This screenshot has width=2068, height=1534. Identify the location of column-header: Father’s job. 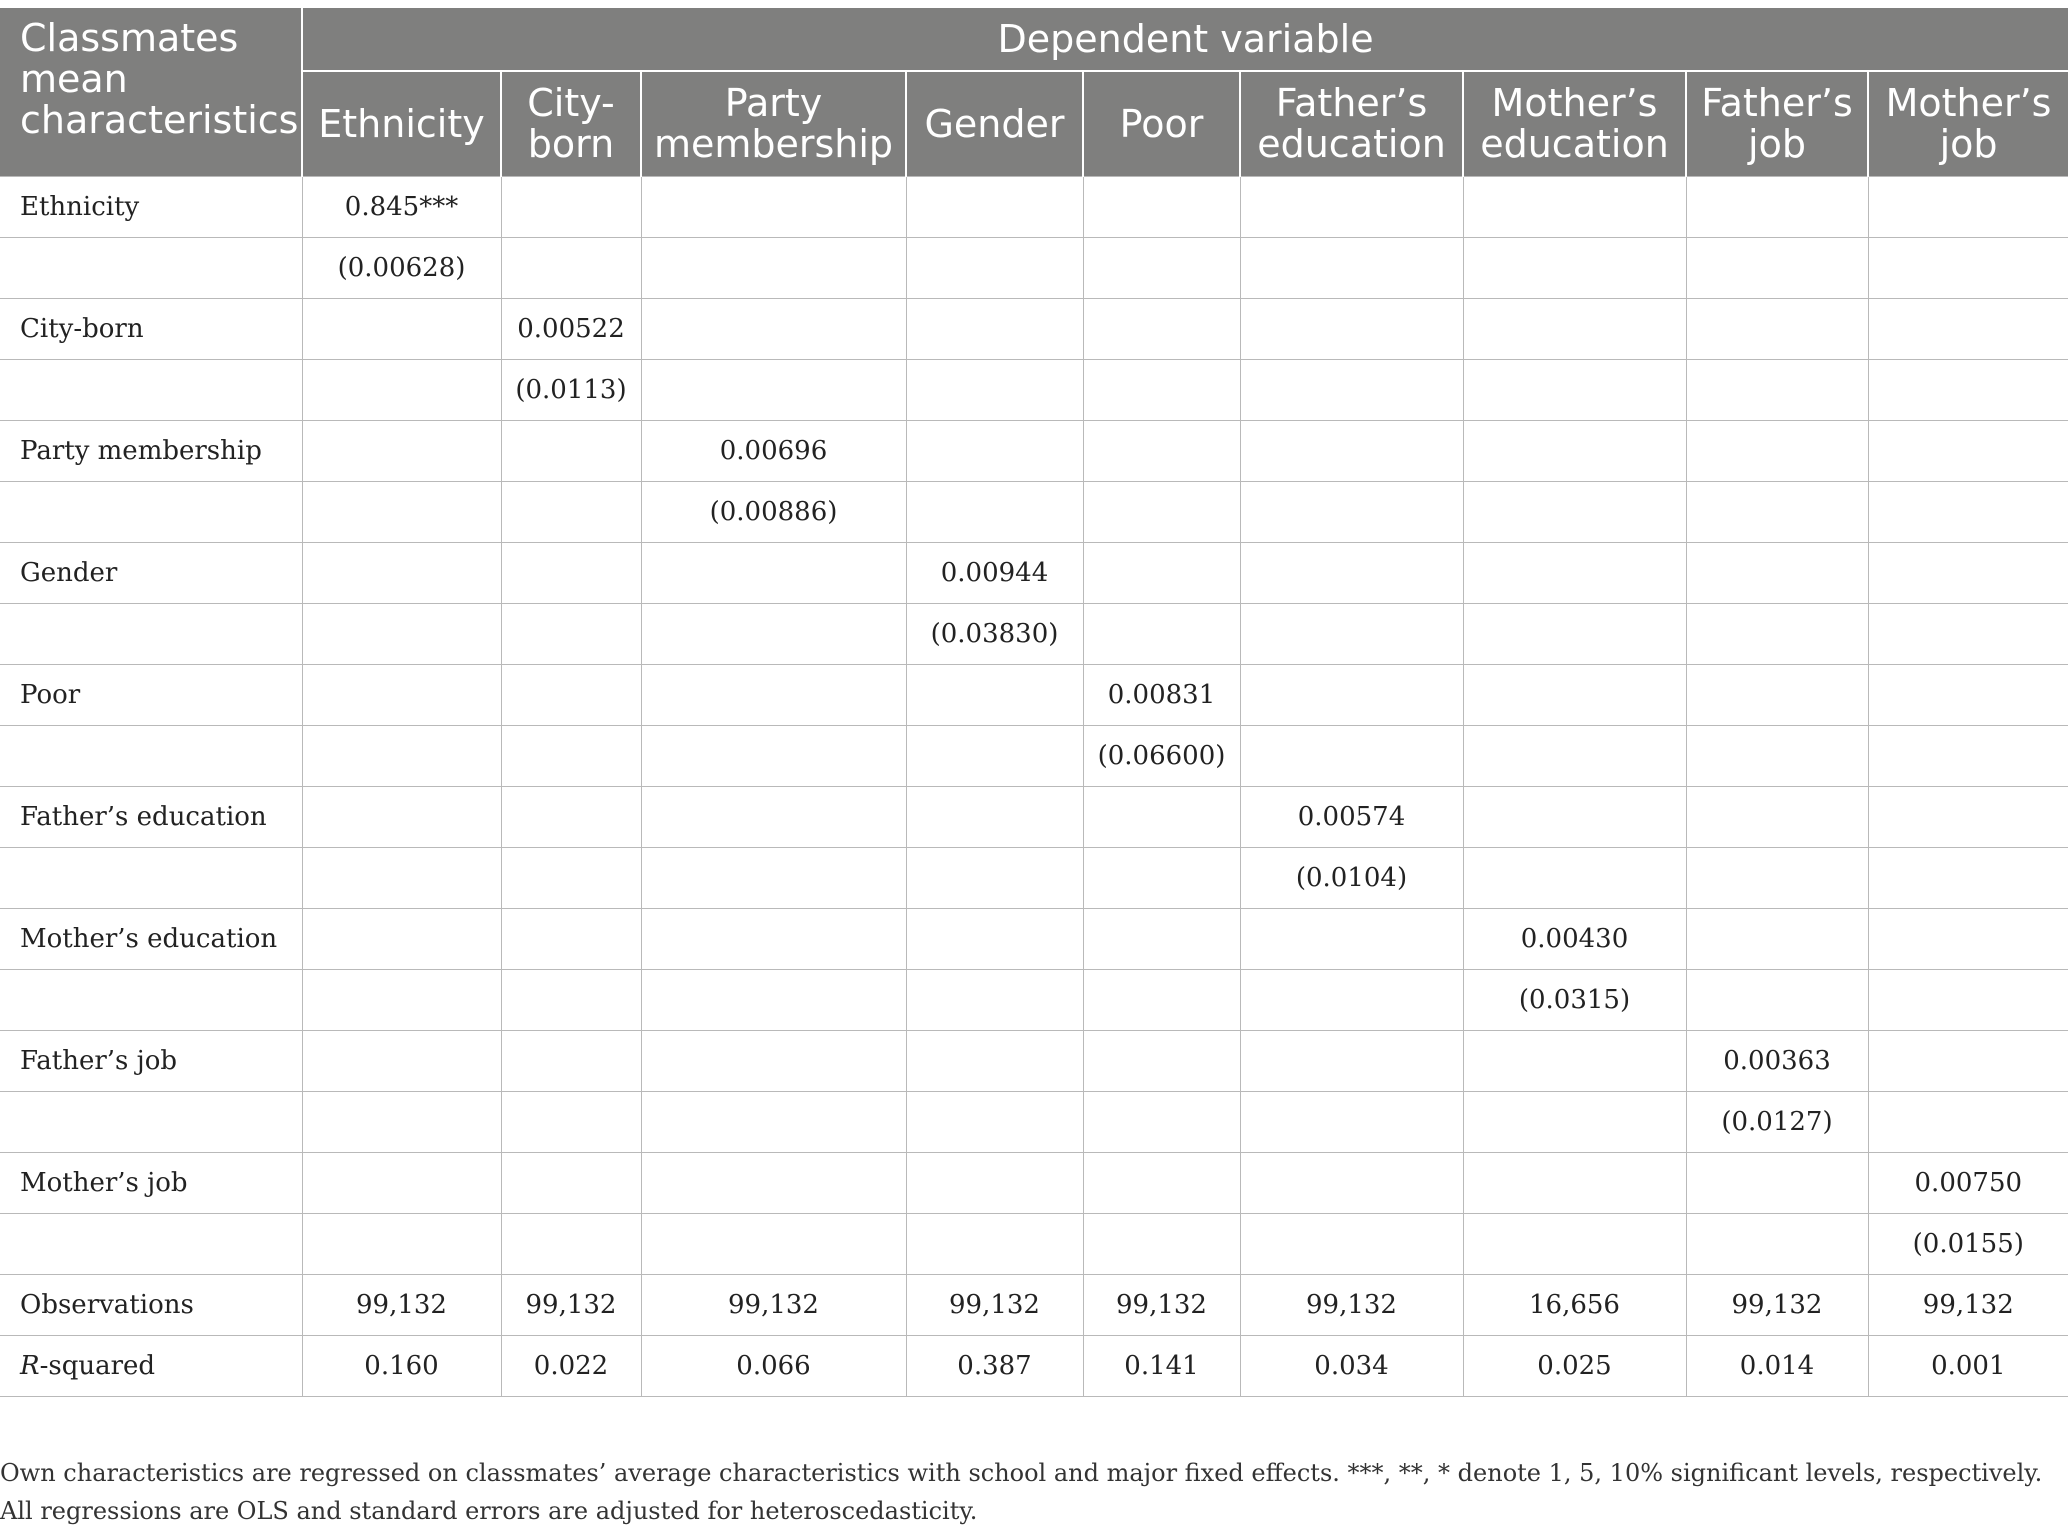
(1776, 123).